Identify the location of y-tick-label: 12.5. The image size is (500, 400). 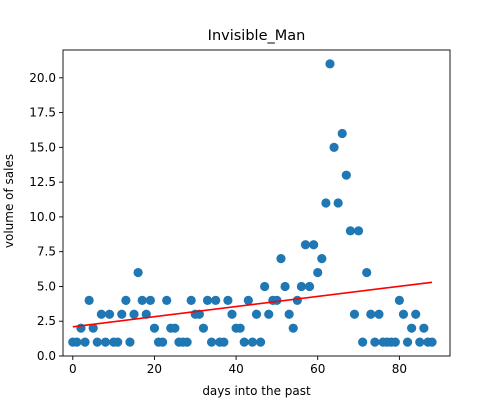
(42, 182).